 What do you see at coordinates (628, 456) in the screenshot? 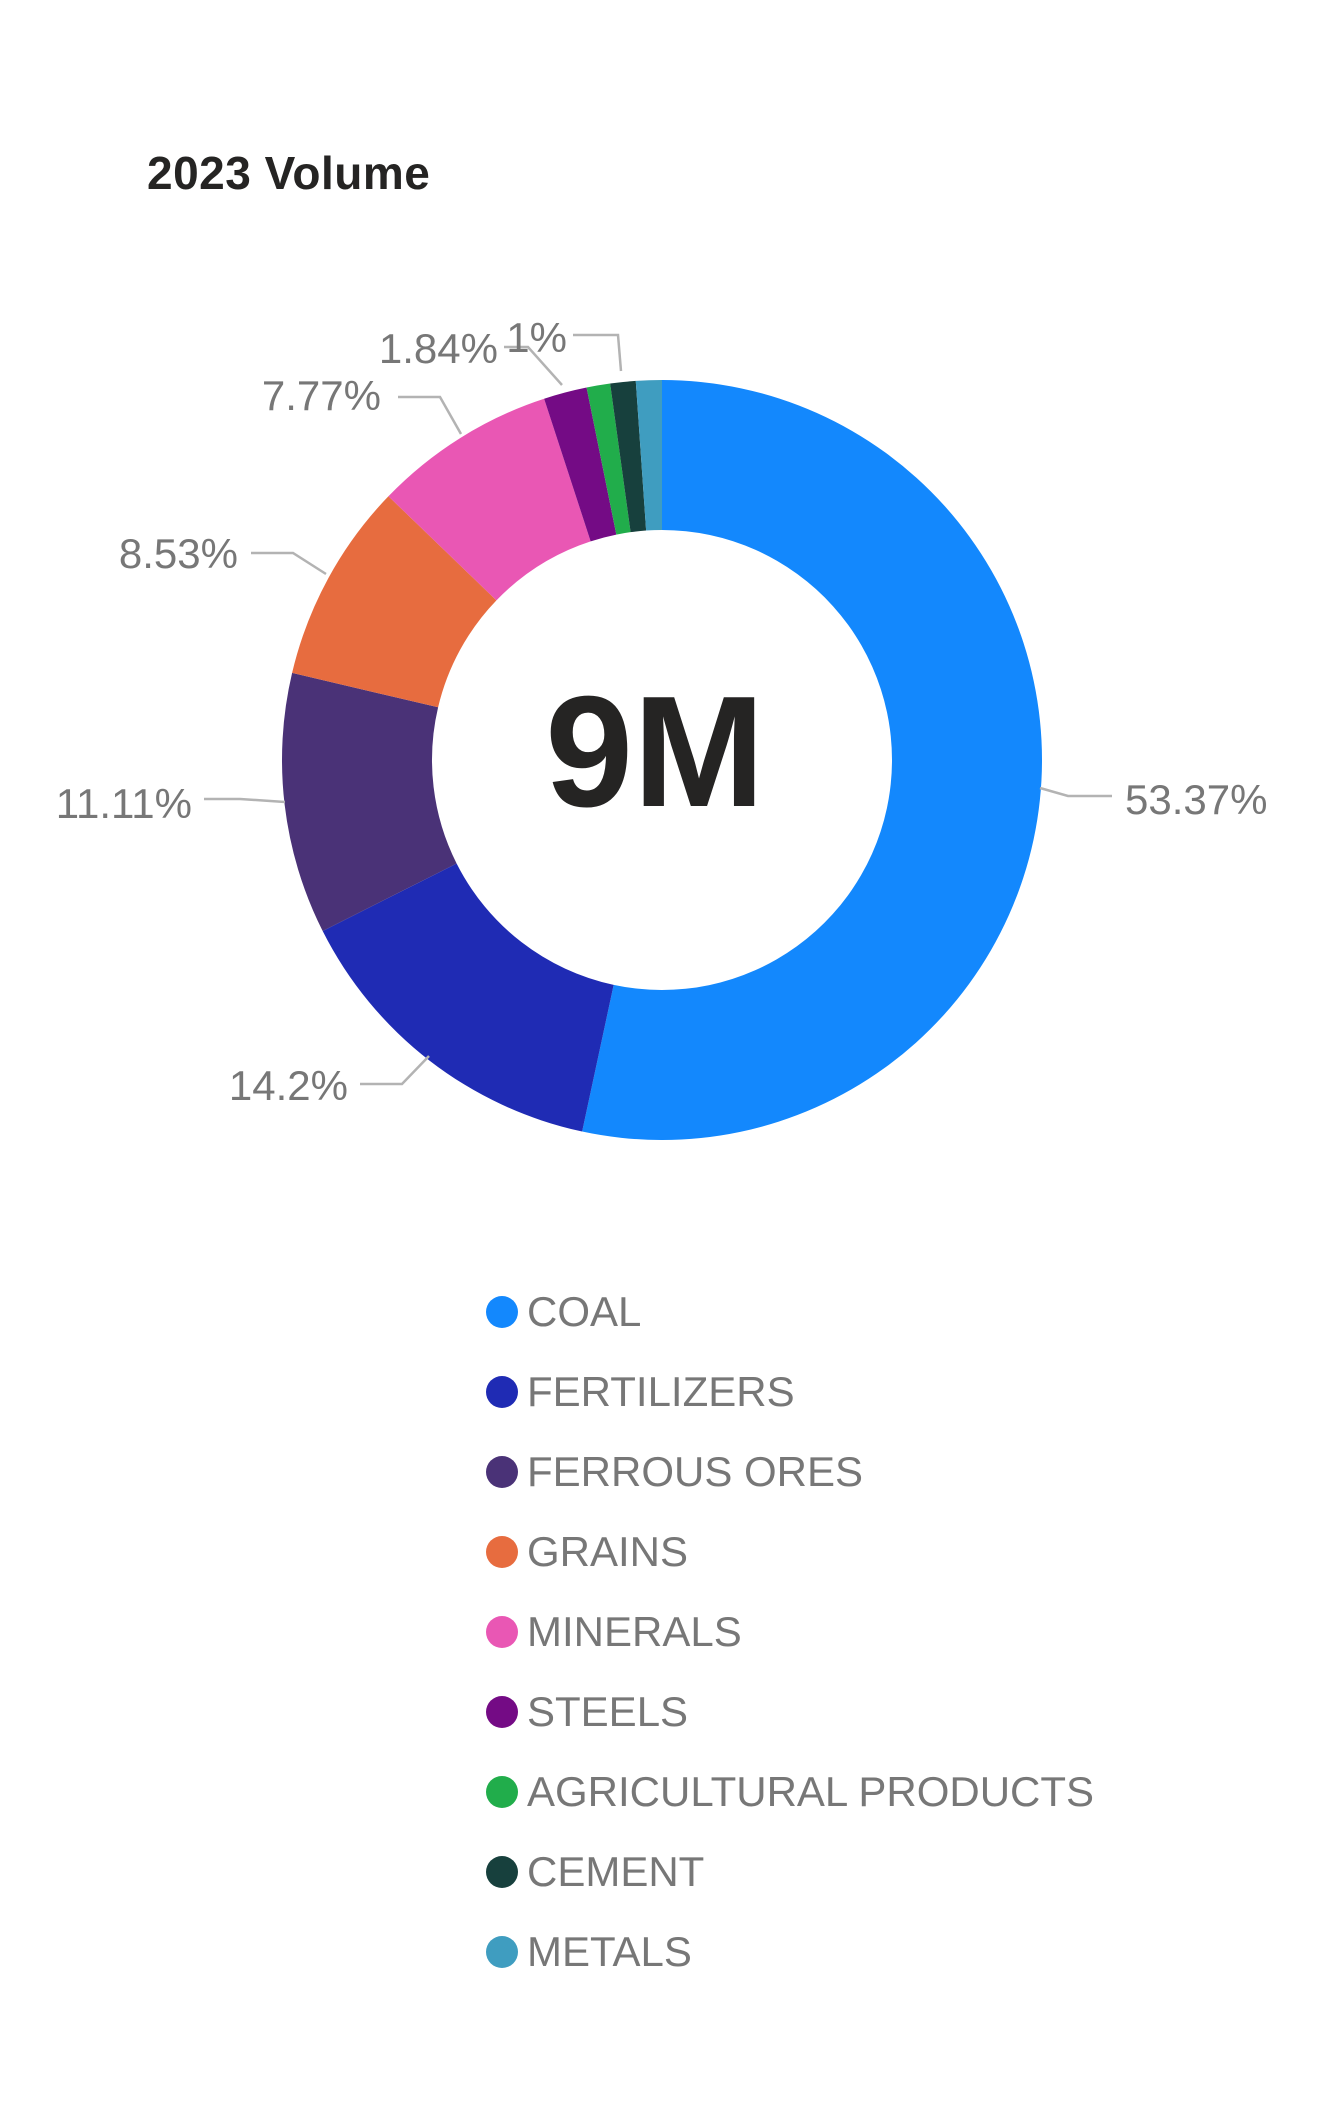
I see `donut-slice-cement` at bounding box center [628, 456].